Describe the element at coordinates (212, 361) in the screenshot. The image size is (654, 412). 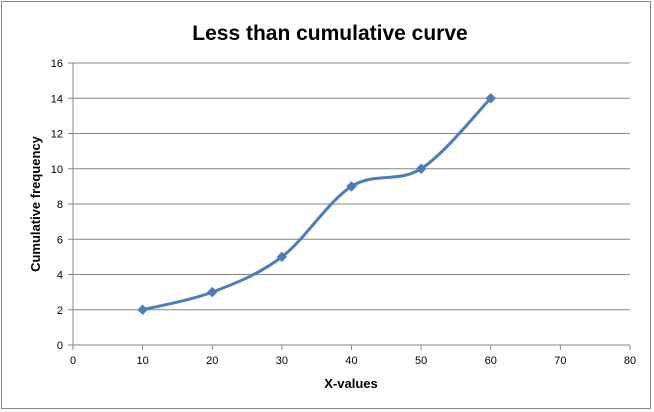
I see `x-tick-label-20: 20` at that location.